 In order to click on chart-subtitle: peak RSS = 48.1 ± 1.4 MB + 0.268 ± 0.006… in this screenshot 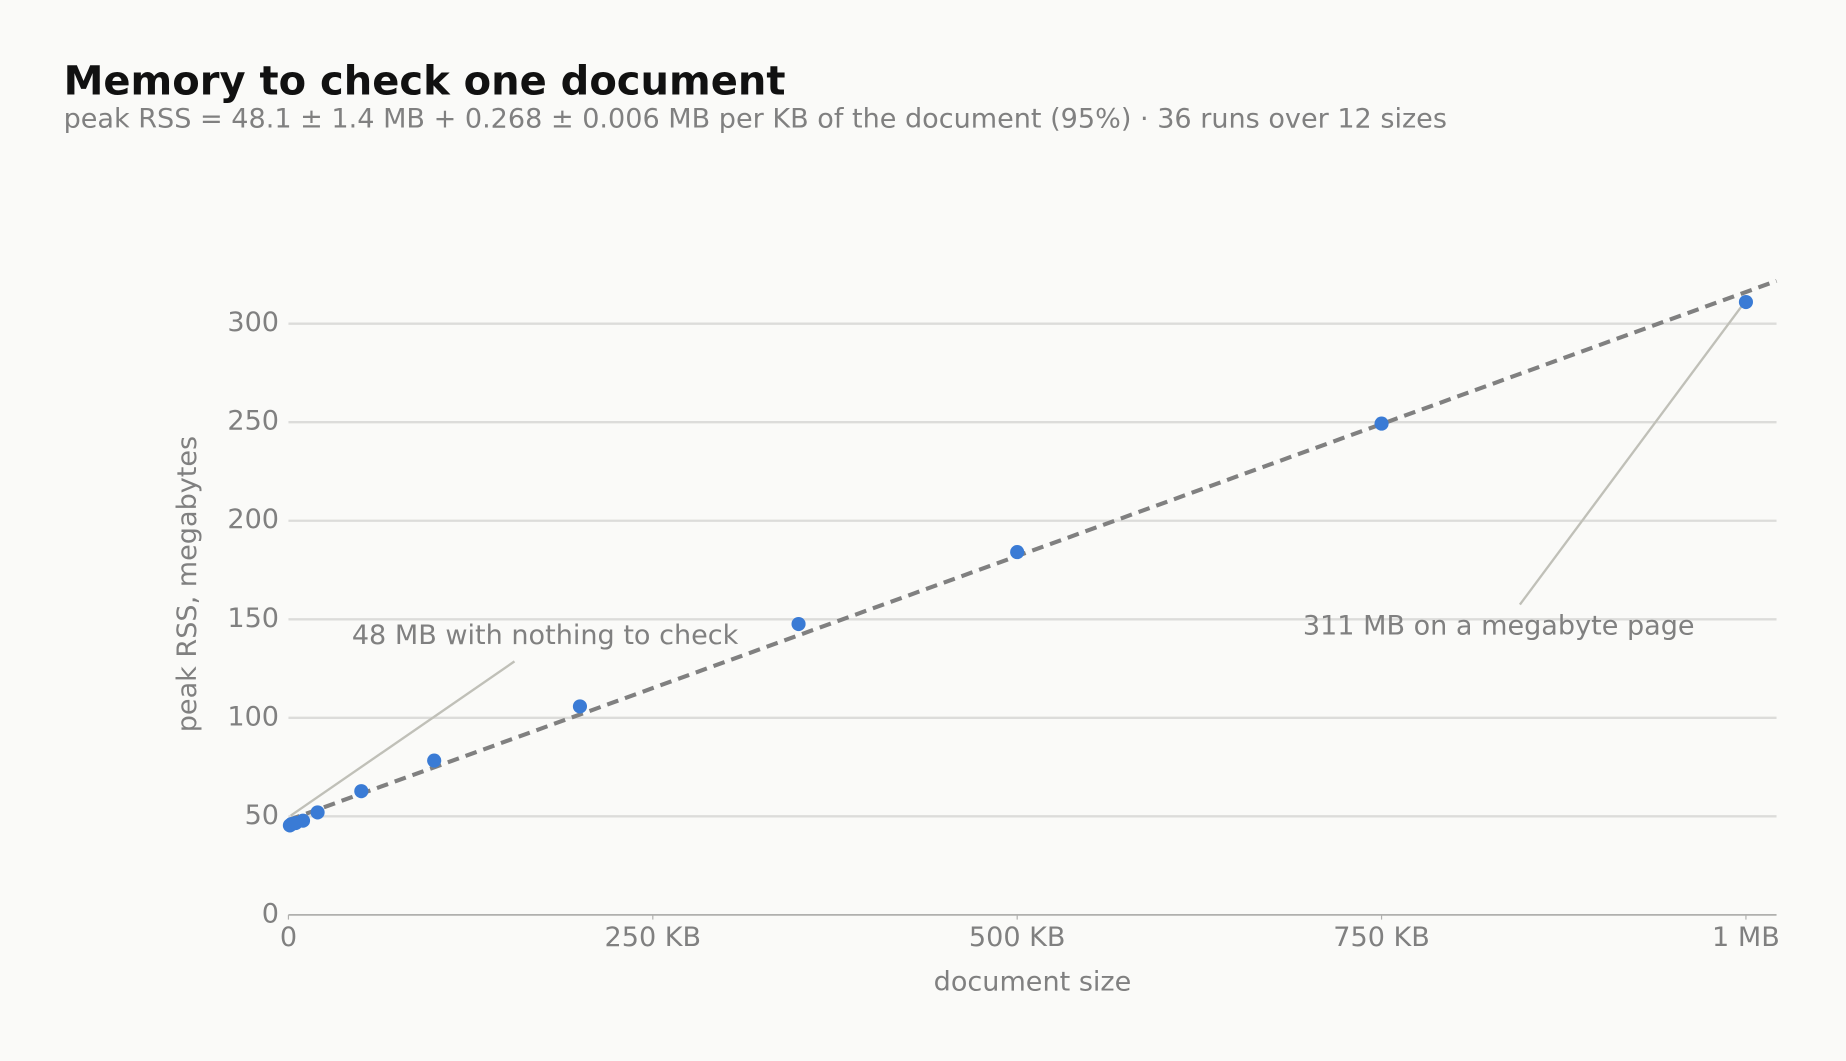, I will do `click(755, 119)`.